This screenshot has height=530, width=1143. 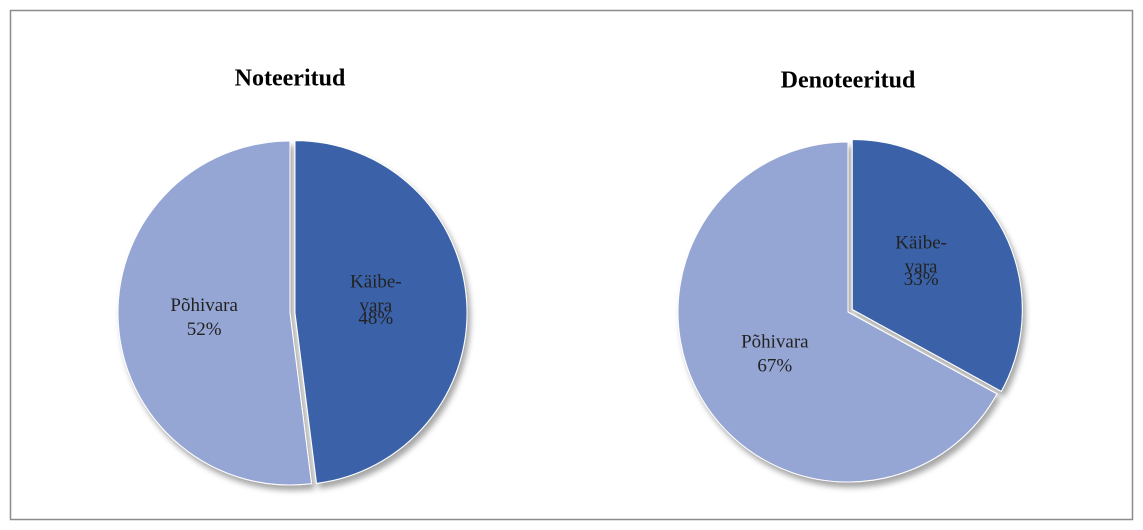 What do you see at coordinates (921, 279) in the screenshot?
I see `slice-value: 33%` at bounding box center [921, 279].